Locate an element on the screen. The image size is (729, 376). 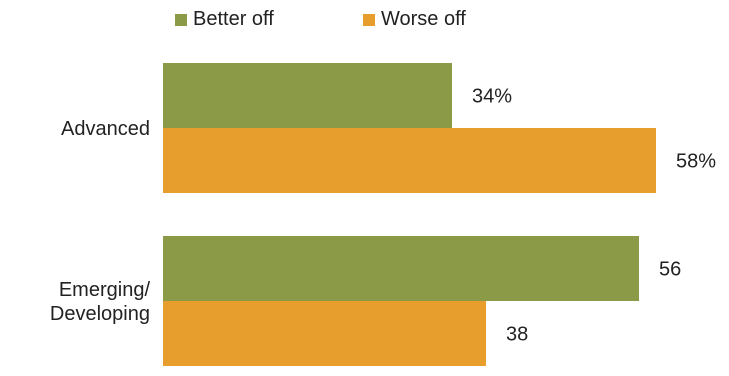
category-label-line: Emerging/ is located at coordinates (105, 290).